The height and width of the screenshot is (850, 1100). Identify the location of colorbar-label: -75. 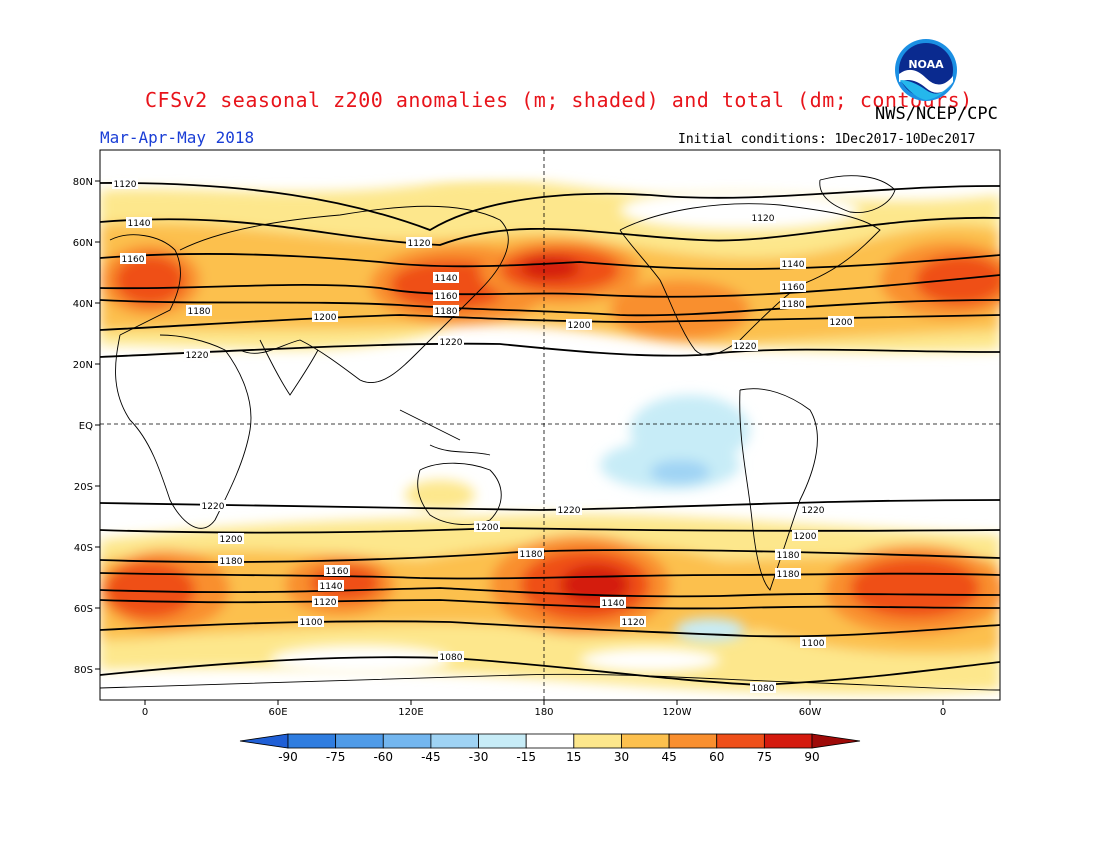
(336, 757).